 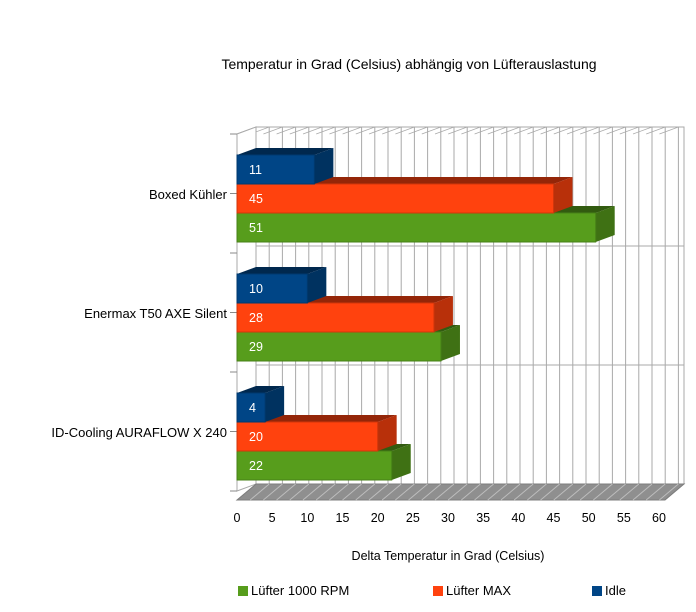 What do you see at coordinates (342, 518) in the screenshot?
I see `x-tick-label-15: 15` at bounding box center [342, 518].